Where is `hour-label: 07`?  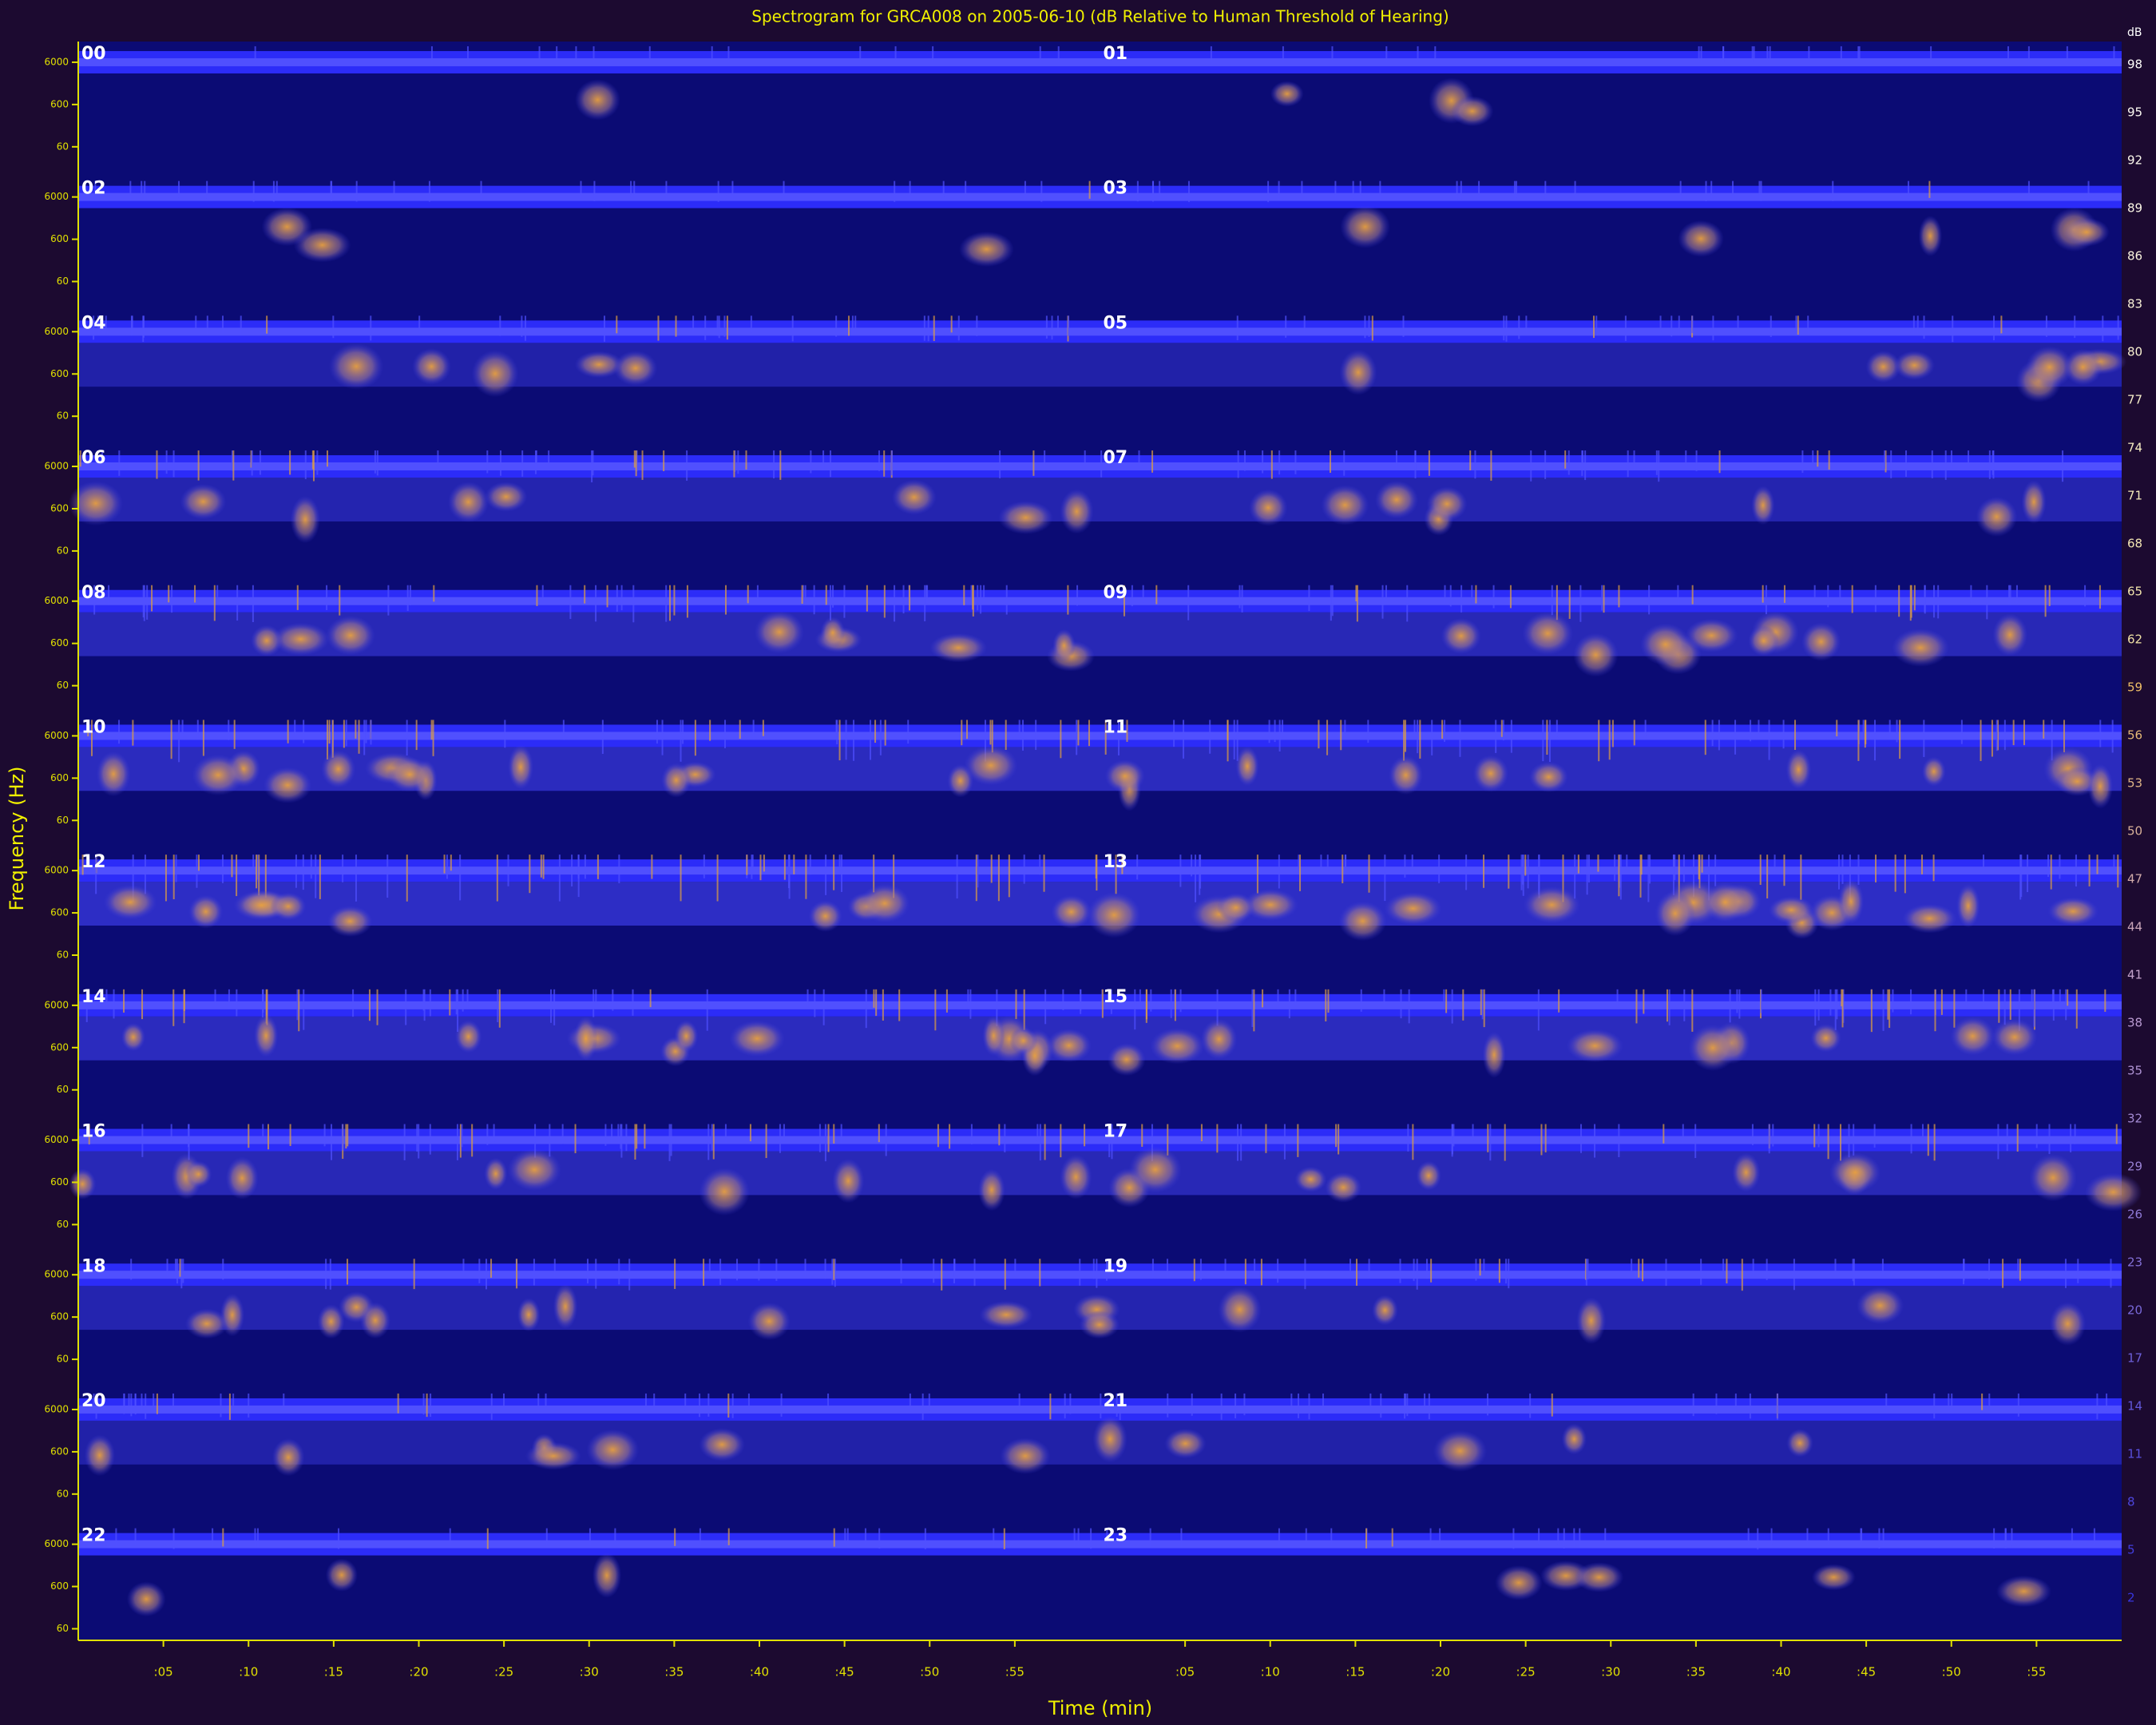 hour-label: 07 is located at coordinates (1116, 458).